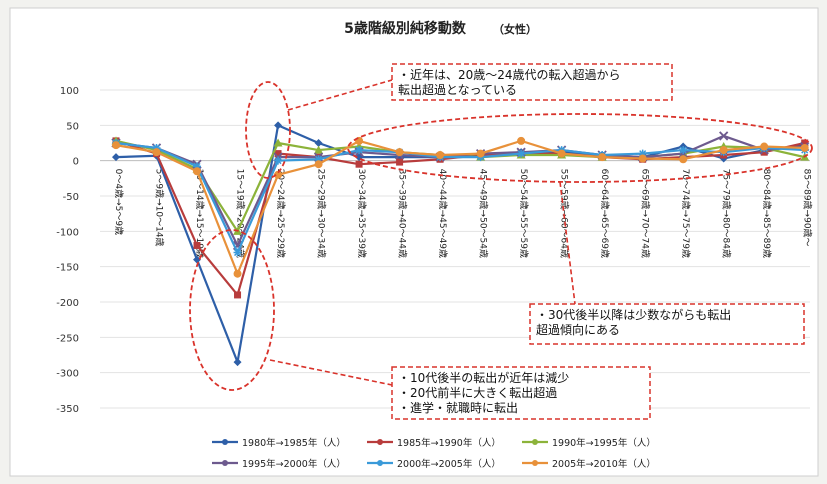 The image size is (827, 484). Describe the element at coordinates (767, 213) in the screenshot. I see `x-tick-label: 80～84歳→85～89歳` at that location.